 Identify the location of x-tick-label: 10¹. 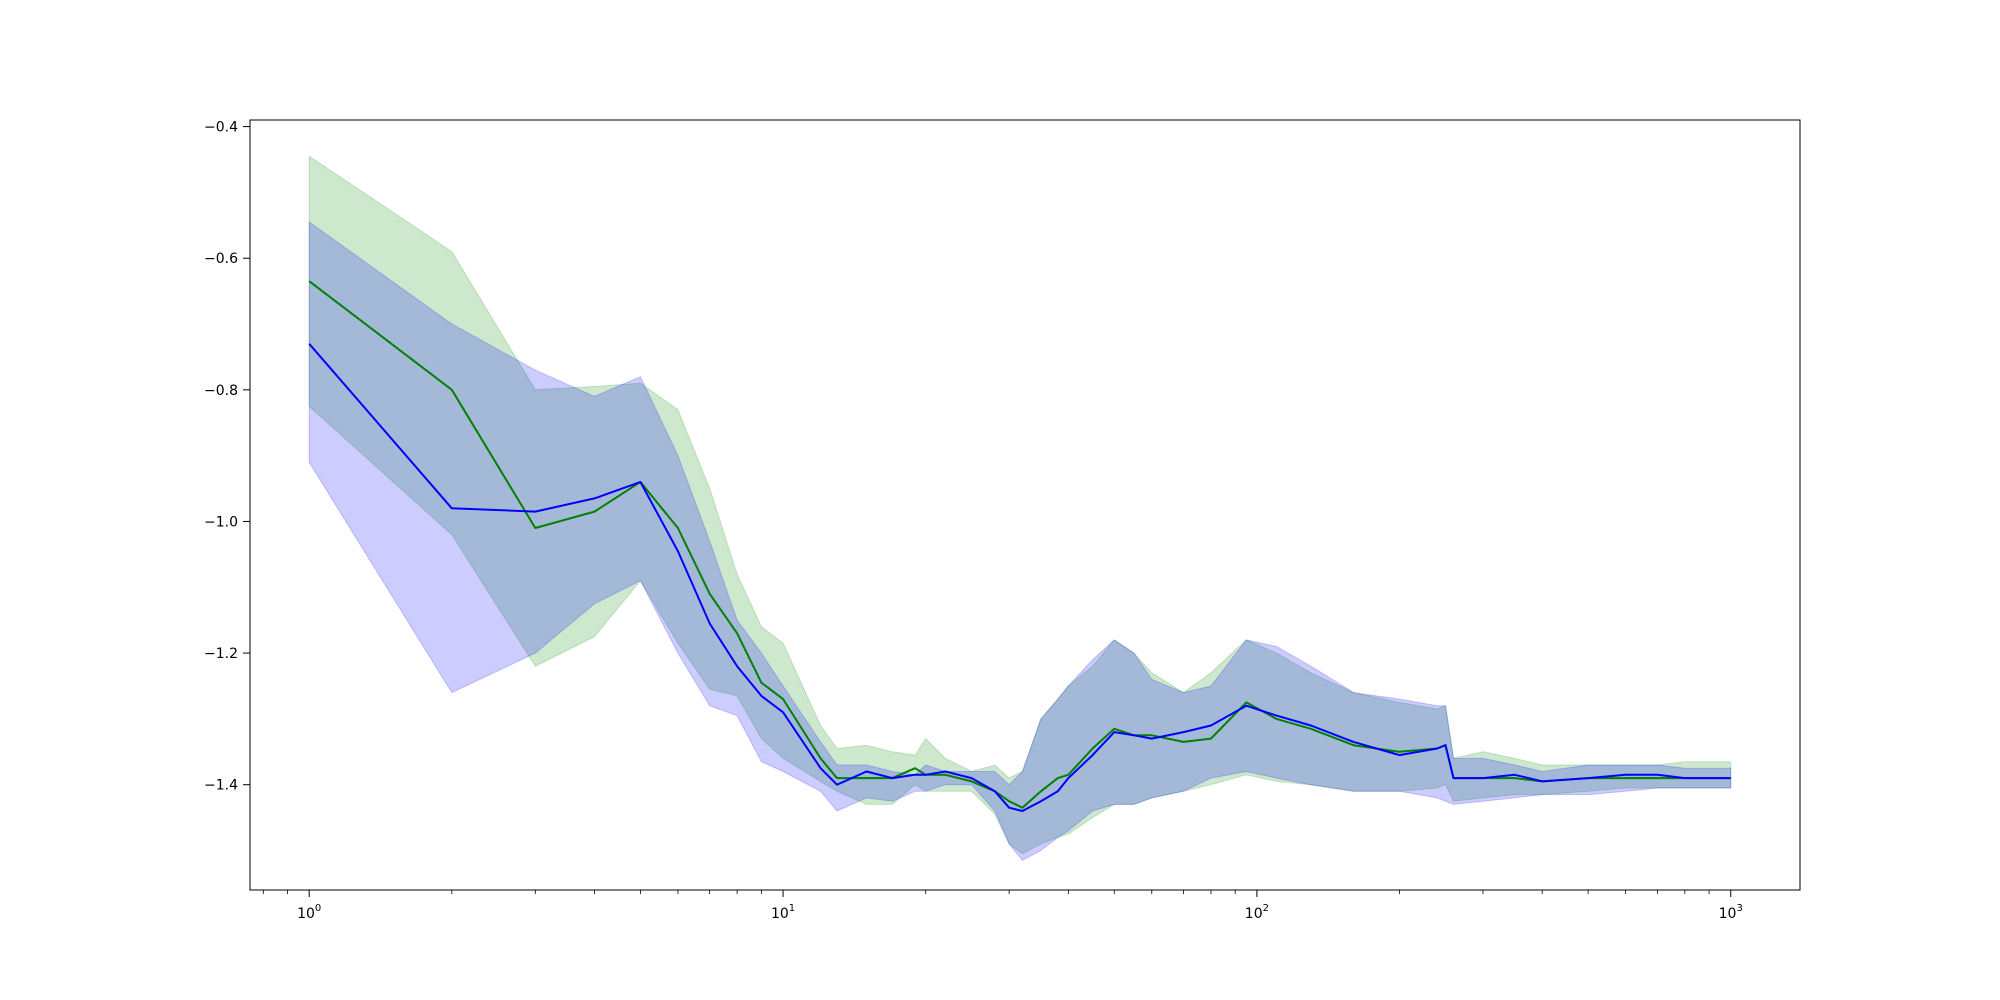
(783, 912).